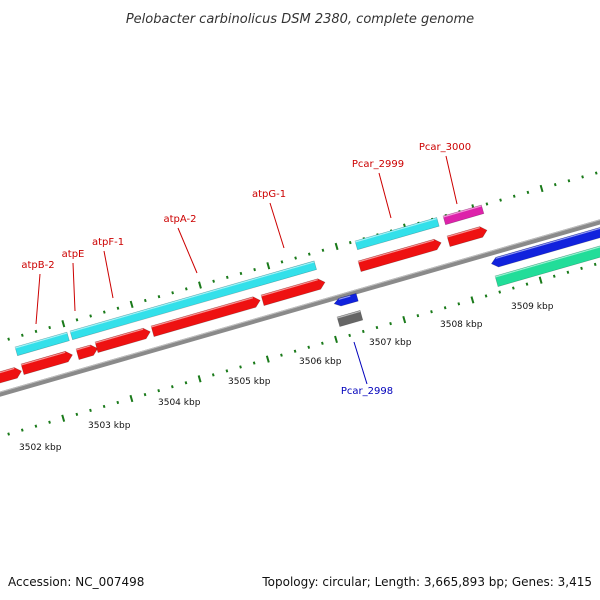 The image size is (600, 600). What do you see at coordinates (73, 254) in the screenshot?
I see `gene-label: atpE` at bounding box center [73, 254].